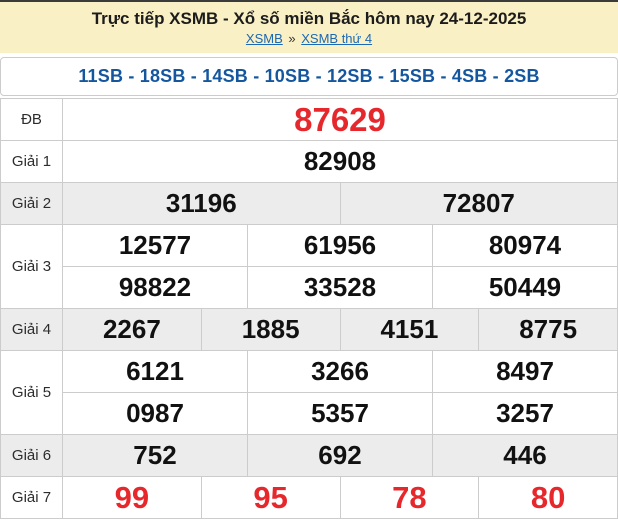 This screenshot has height=532, width=618. What do you see at coordinates (31, 497) in the screenshot?
I see `prize-label-7: Giải 7` at bounding box center [31, 497].